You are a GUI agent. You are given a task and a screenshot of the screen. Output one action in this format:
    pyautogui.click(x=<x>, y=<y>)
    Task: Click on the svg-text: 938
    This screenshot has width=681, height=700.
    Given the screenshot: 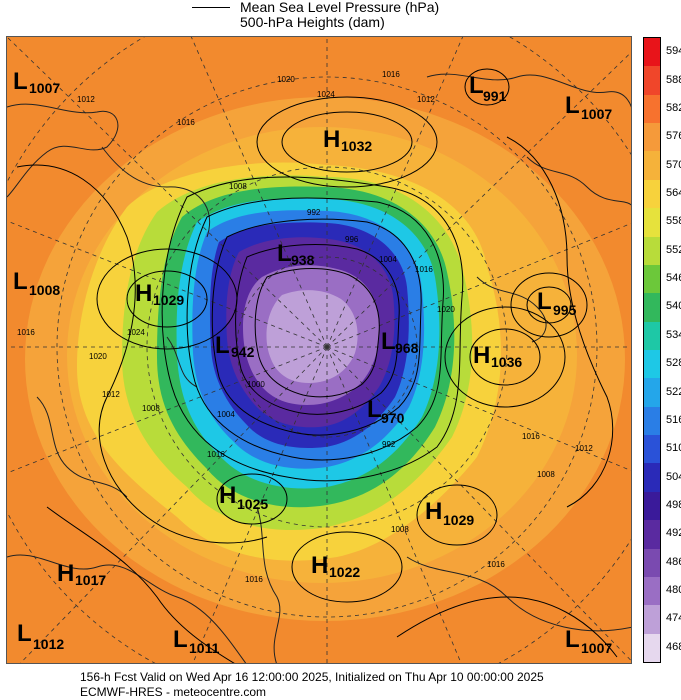 What is the action you would take?
    pyautogui.click(x=303, y=260)
    